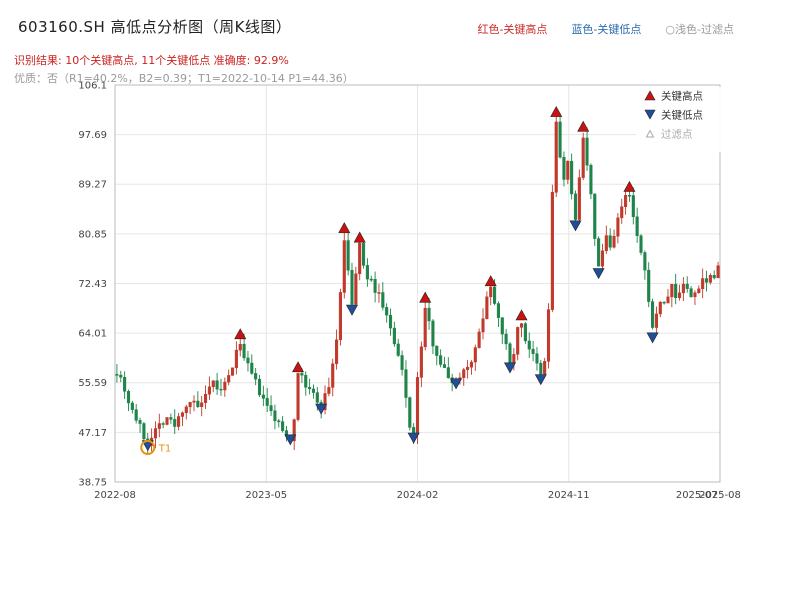  I want to click on page-title: 603160.SH 高低点分析图（周K线图）, so click(155, 27).